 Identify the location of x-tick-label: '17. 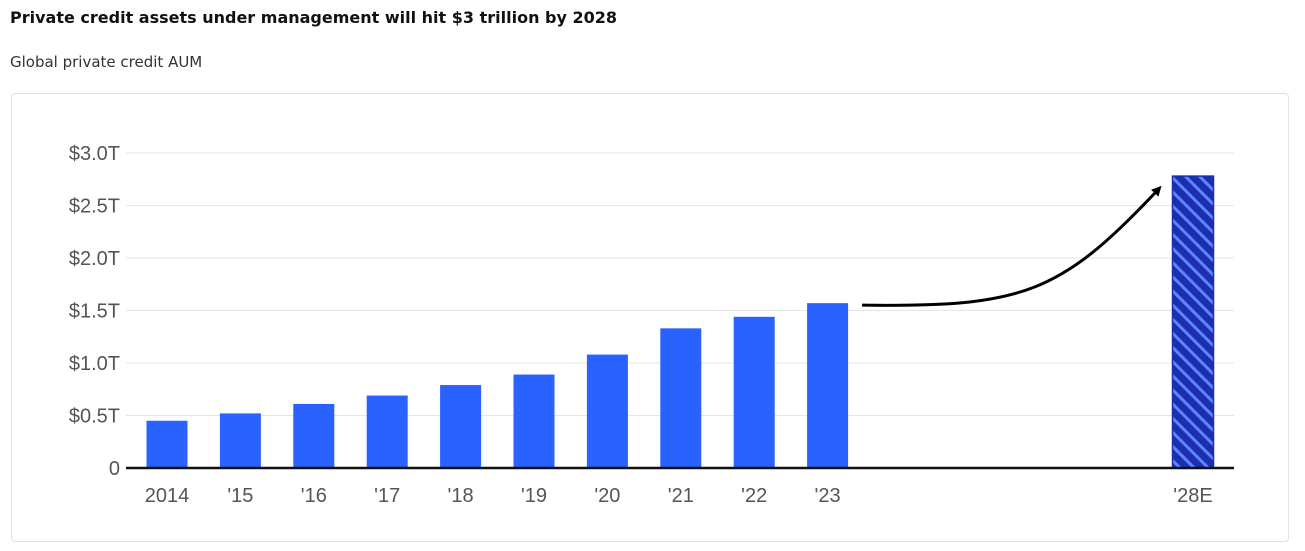
(387, 496).